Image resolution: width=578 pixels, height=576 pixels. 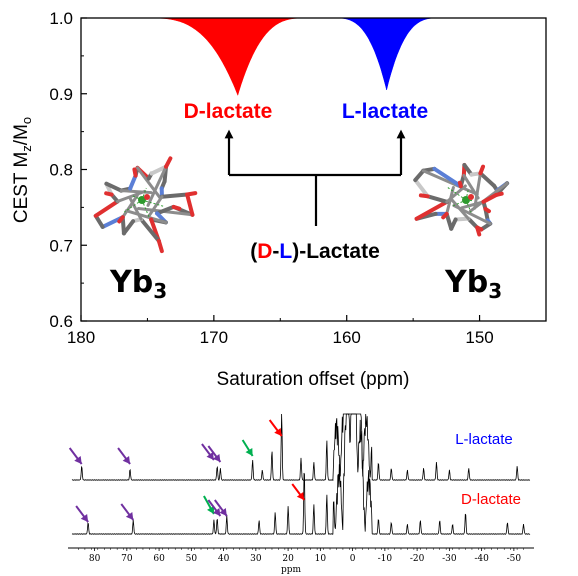 What do you see at coordinates (61, 321) in the screenshot?
I see `y-tick-label: 0.6` at bounding box center [61, 321].